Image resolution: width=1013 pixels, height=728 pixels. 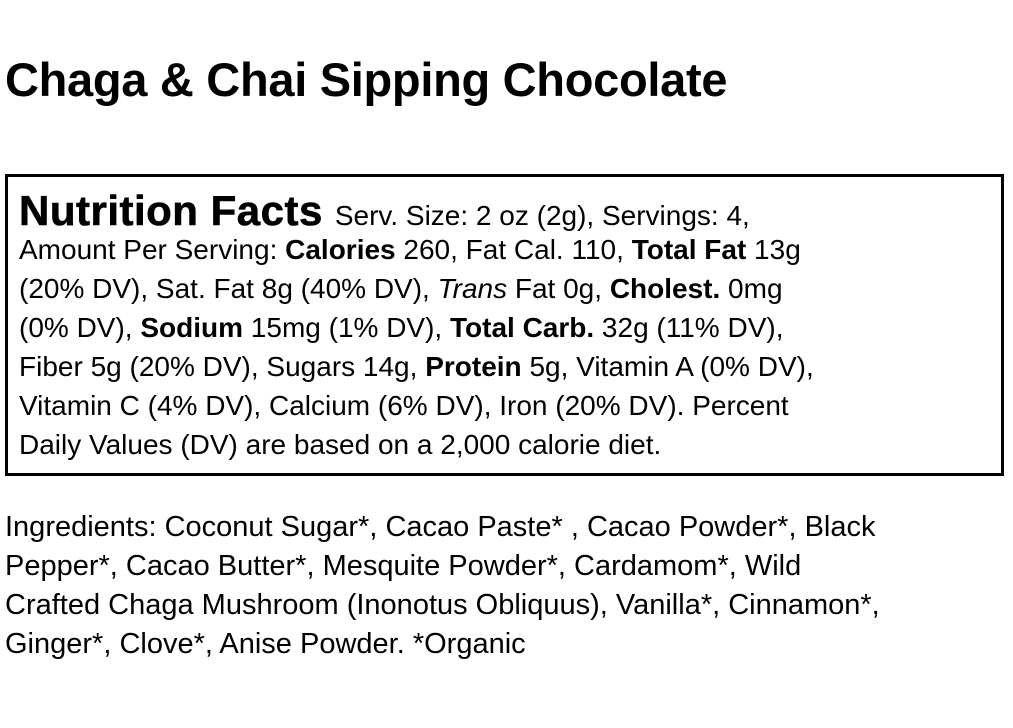 What do you see at coordinates (542, 215) in the screenshot?
I see `nutrition-text: Serv. Size: 2 oz (2g), Servings: 4,` at bounding box center [542, 215].